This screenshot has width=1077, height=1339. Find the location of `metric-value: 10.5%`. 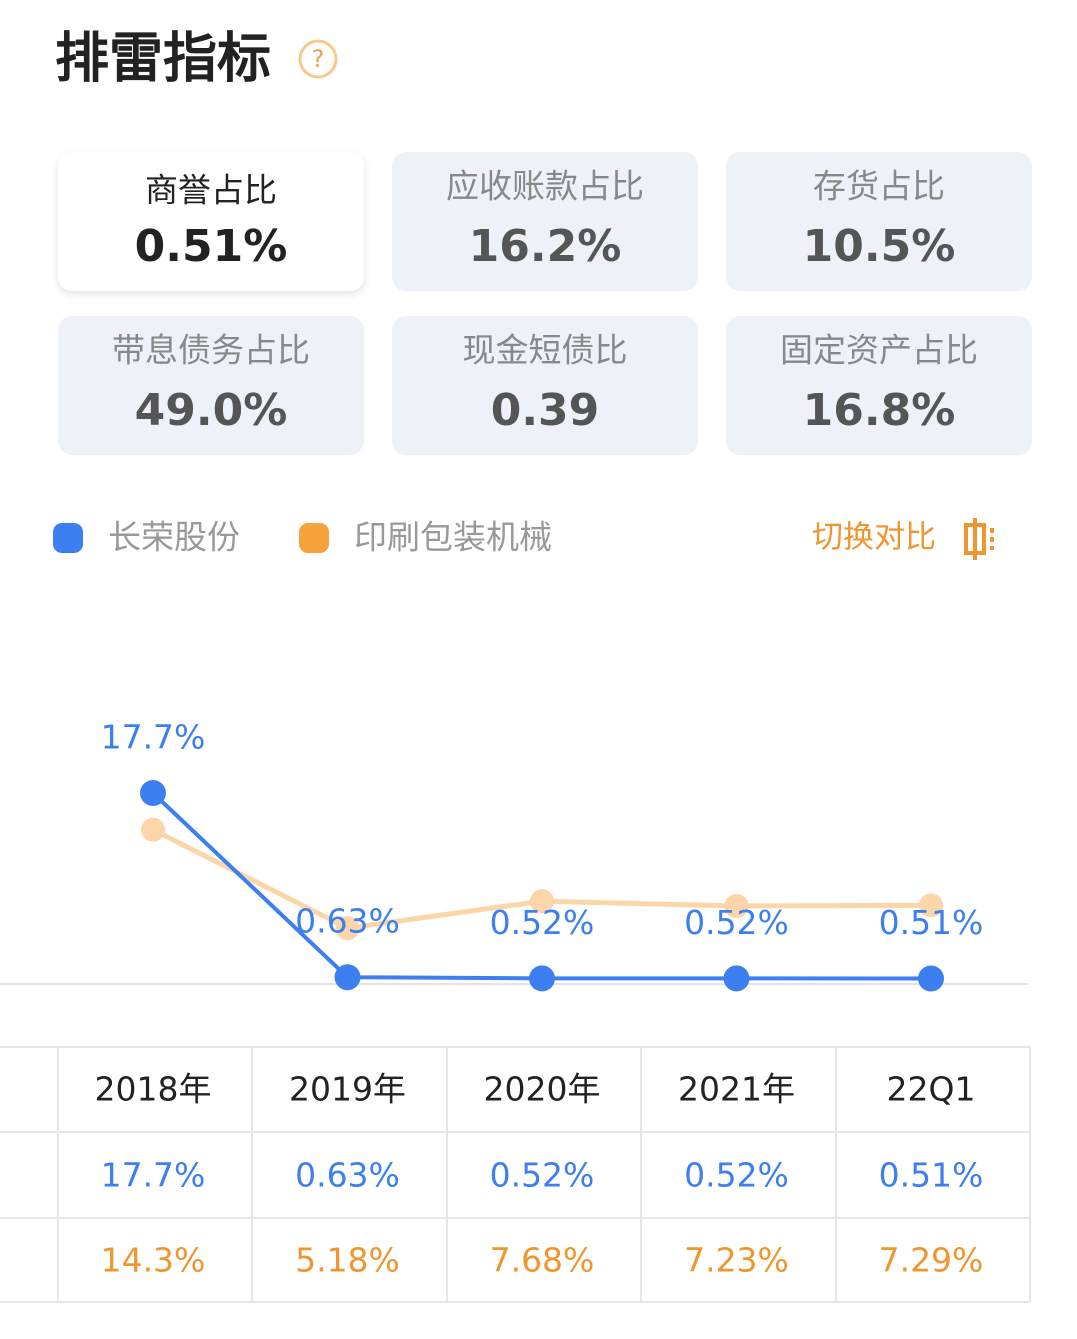

metric-value: 10.5% is located at coordinates (879, 246).